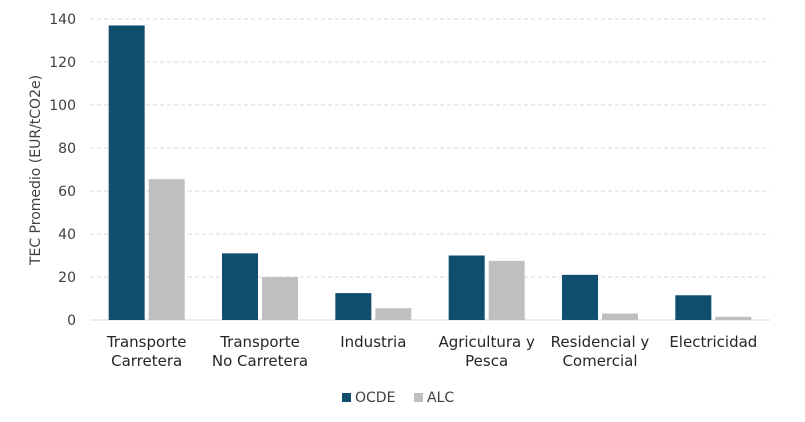  I want to click on y-tick-label: 140, so click(62, 20).